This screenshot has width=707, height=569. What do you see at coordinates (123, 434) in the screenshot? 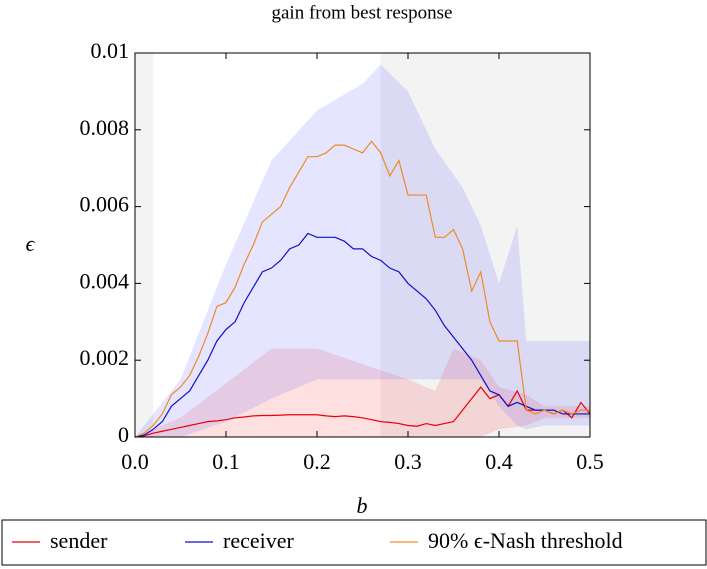
I see `y-tick-label: 0` at bounding box center [123, 434].